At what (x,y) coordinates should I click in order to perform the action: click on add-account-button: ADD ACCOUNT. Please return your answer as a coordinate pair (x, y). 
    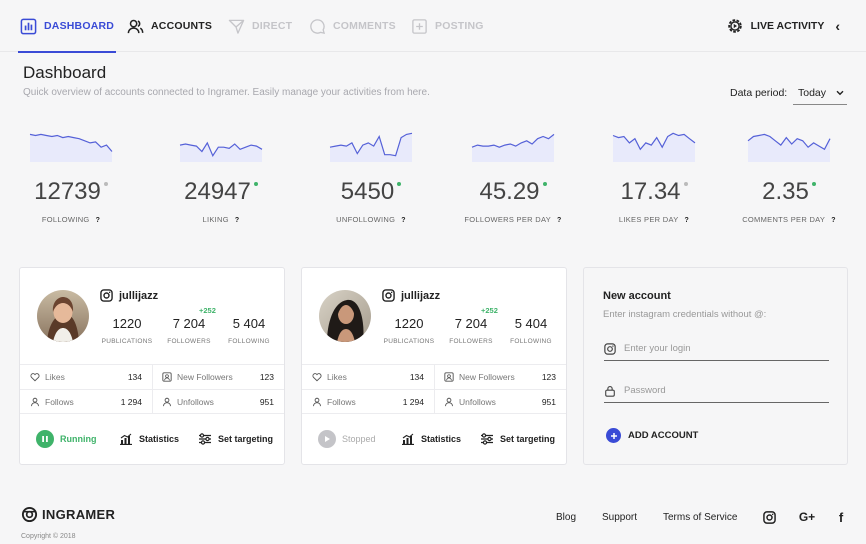
    Looking at the image, I should click on (652, 435).